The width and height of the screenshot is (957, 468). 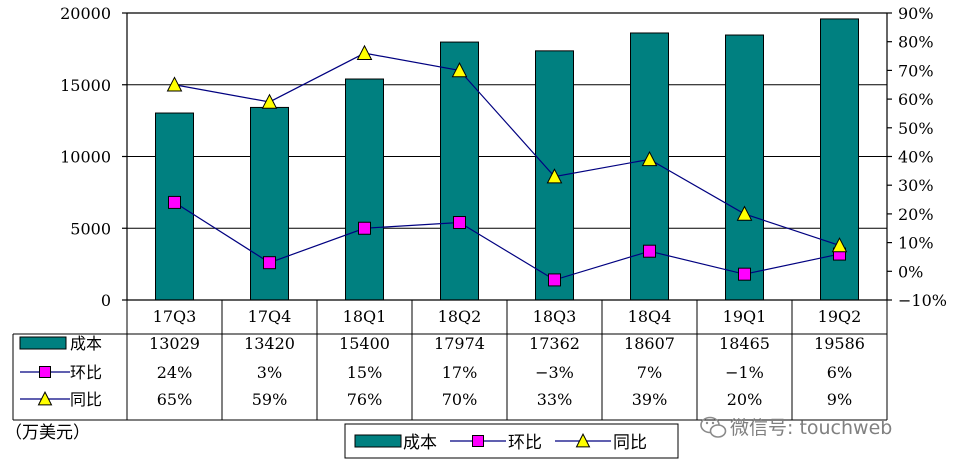 I want to click on right-tick-label: 20%, so click(x=916, y=214).